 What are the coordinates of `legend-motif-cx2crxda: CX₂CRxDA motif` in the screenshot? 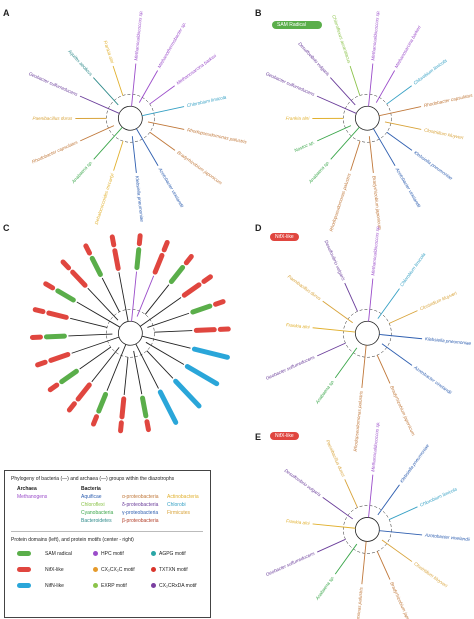 It's located at (178, 586).